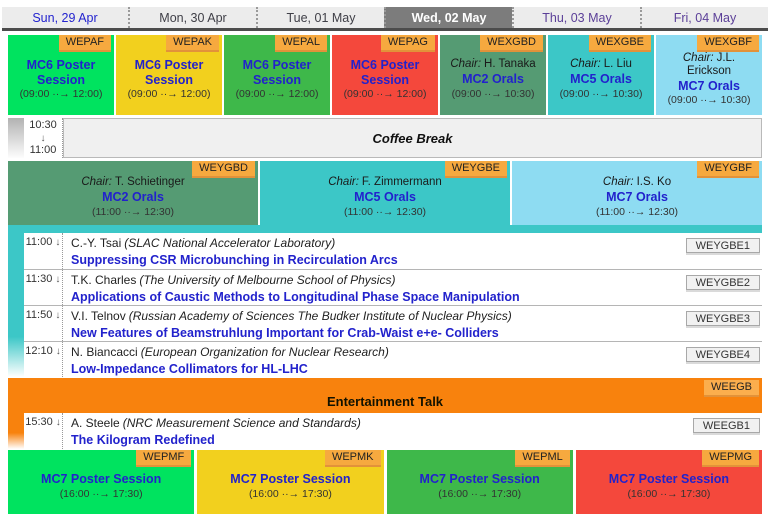  I want to click on tab-tue-01-may: Tue, 01 May, so click(320, 17).